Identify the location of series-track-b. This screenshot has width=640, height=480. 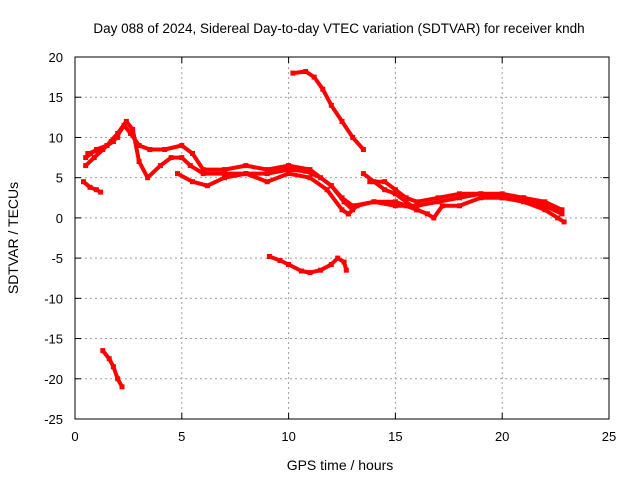
(220, 167).